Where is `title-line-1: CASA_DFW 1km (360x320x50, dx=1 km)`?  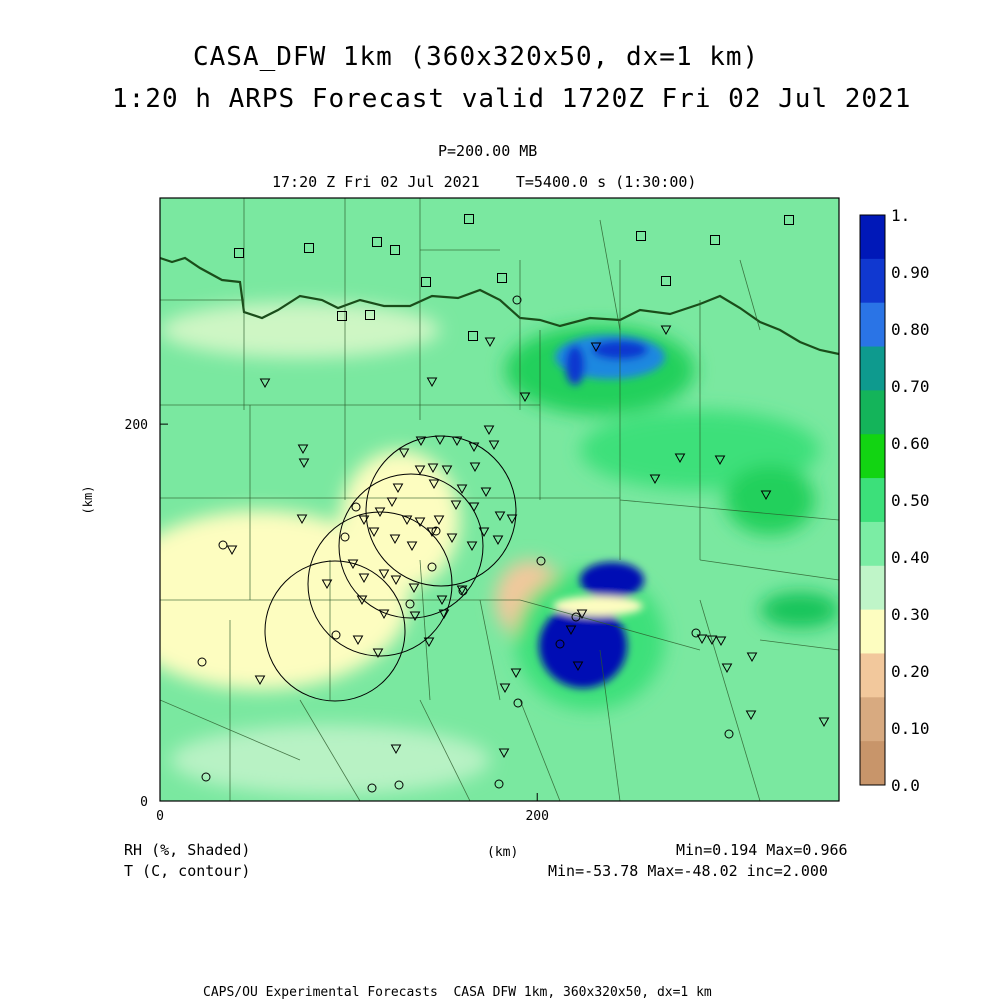 title-line-1: CASA_DFW 1km (360x320x50, dx=1 km) is located at coordinates (476, 57).